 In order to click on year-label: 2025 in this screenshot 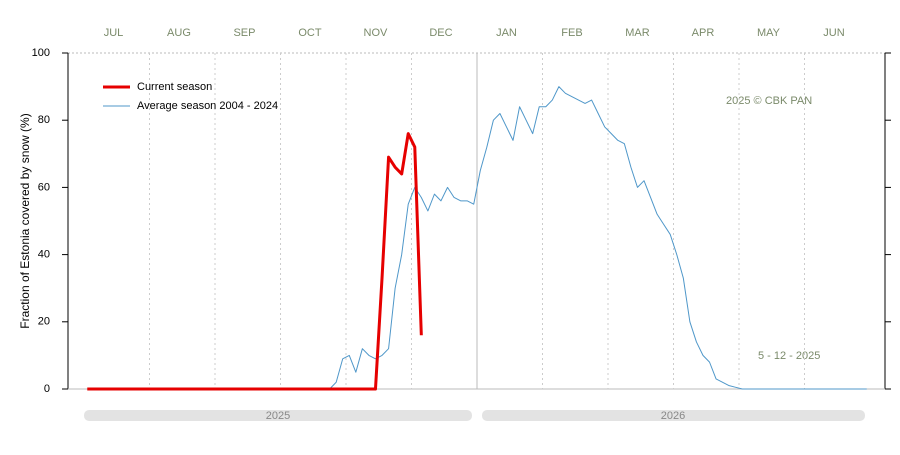, I will do `click(278, 416)`.